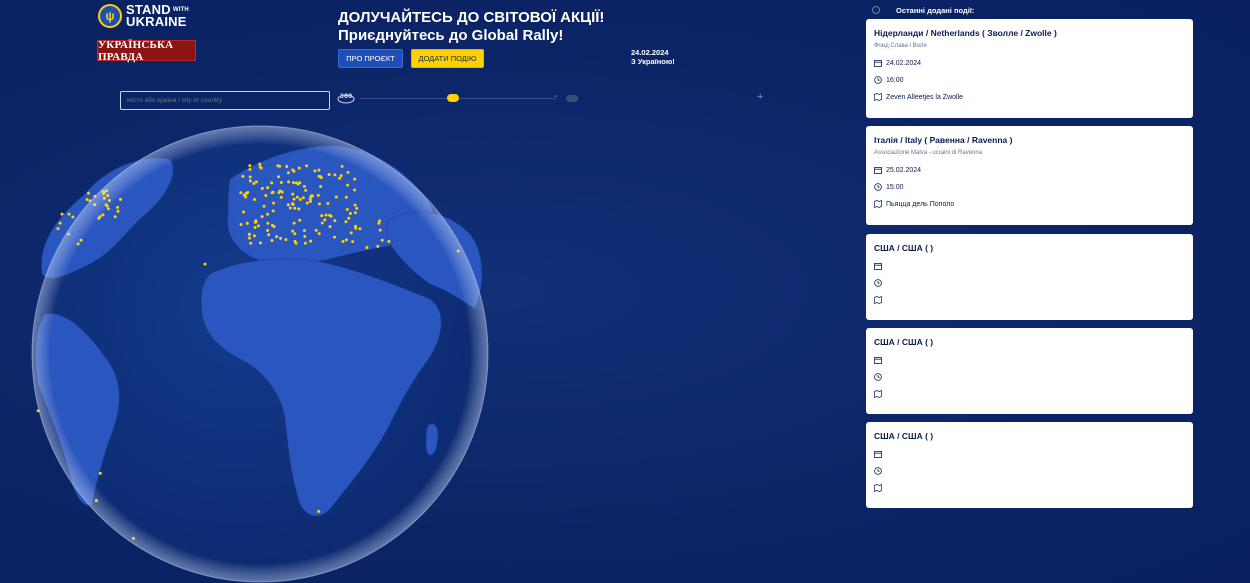 The height and width of the screenshot is (583, 1250). Describe the element at coordinates (451, 35) in the screenshot. I see `headline-line2: Приєднуйтесь до Global Rally!` at that location.